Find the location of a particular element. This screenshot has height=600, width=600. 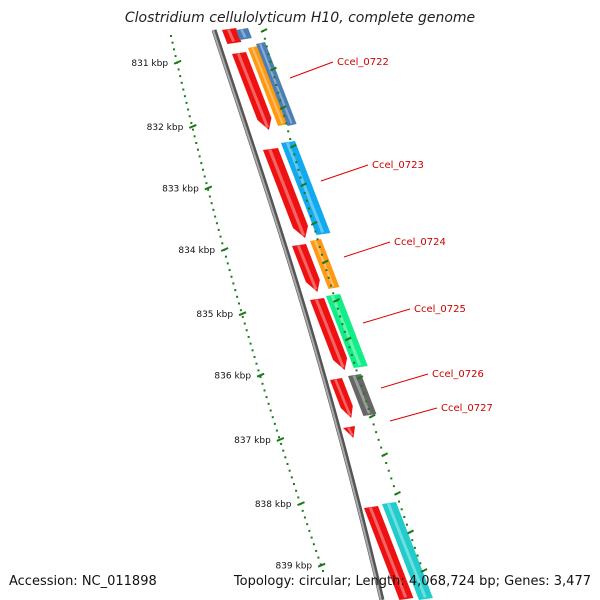

gene-bar-bottom-red is located at coordinates (389, 553).